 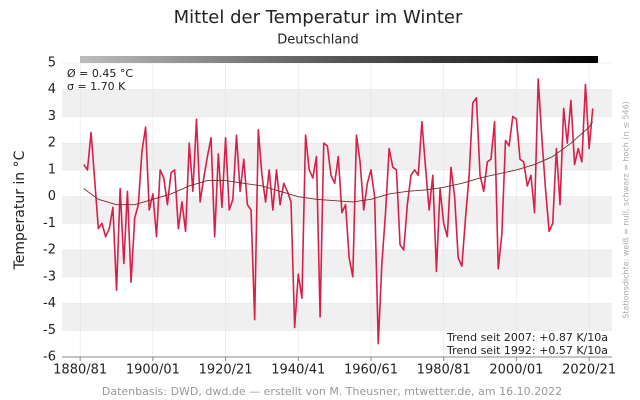 I want to click on y-tick-label: -2, so click(x=49, y=250).